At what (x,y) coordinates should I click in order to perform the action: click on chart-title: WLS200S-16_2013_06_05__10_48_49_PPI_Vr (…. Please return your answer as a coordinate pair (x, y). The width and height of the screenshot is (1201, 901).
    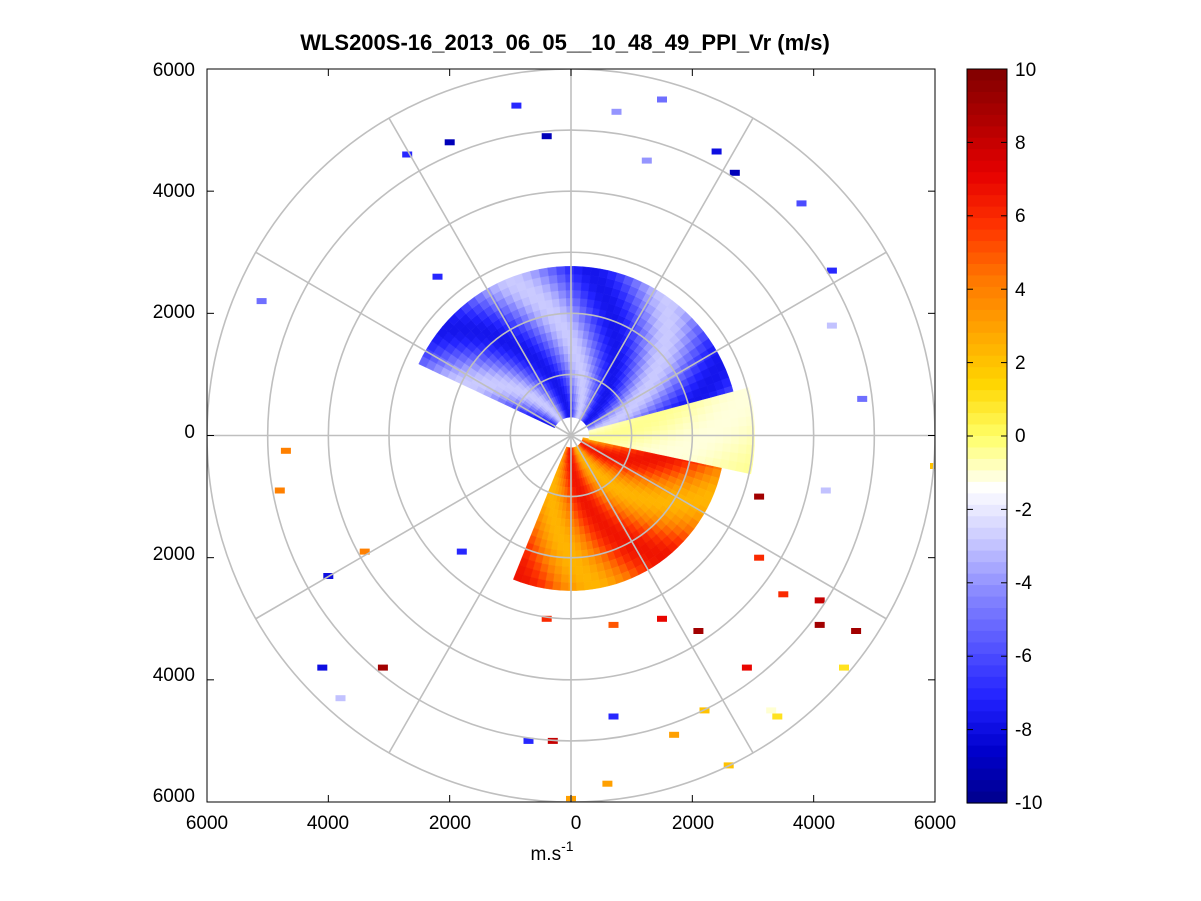
    Looking at the image, I should click on (565, 42).